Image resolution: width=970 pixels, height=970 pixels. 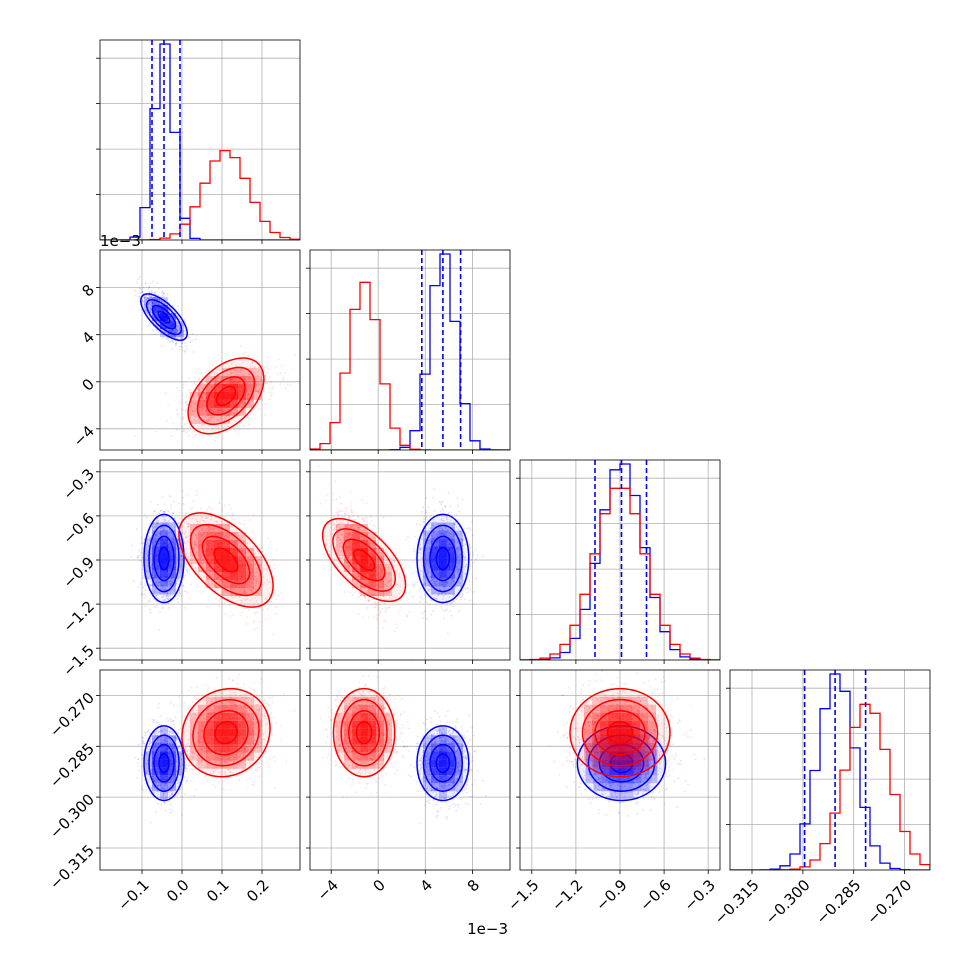 I want to click on panel-content, so click(x=410, y=350).